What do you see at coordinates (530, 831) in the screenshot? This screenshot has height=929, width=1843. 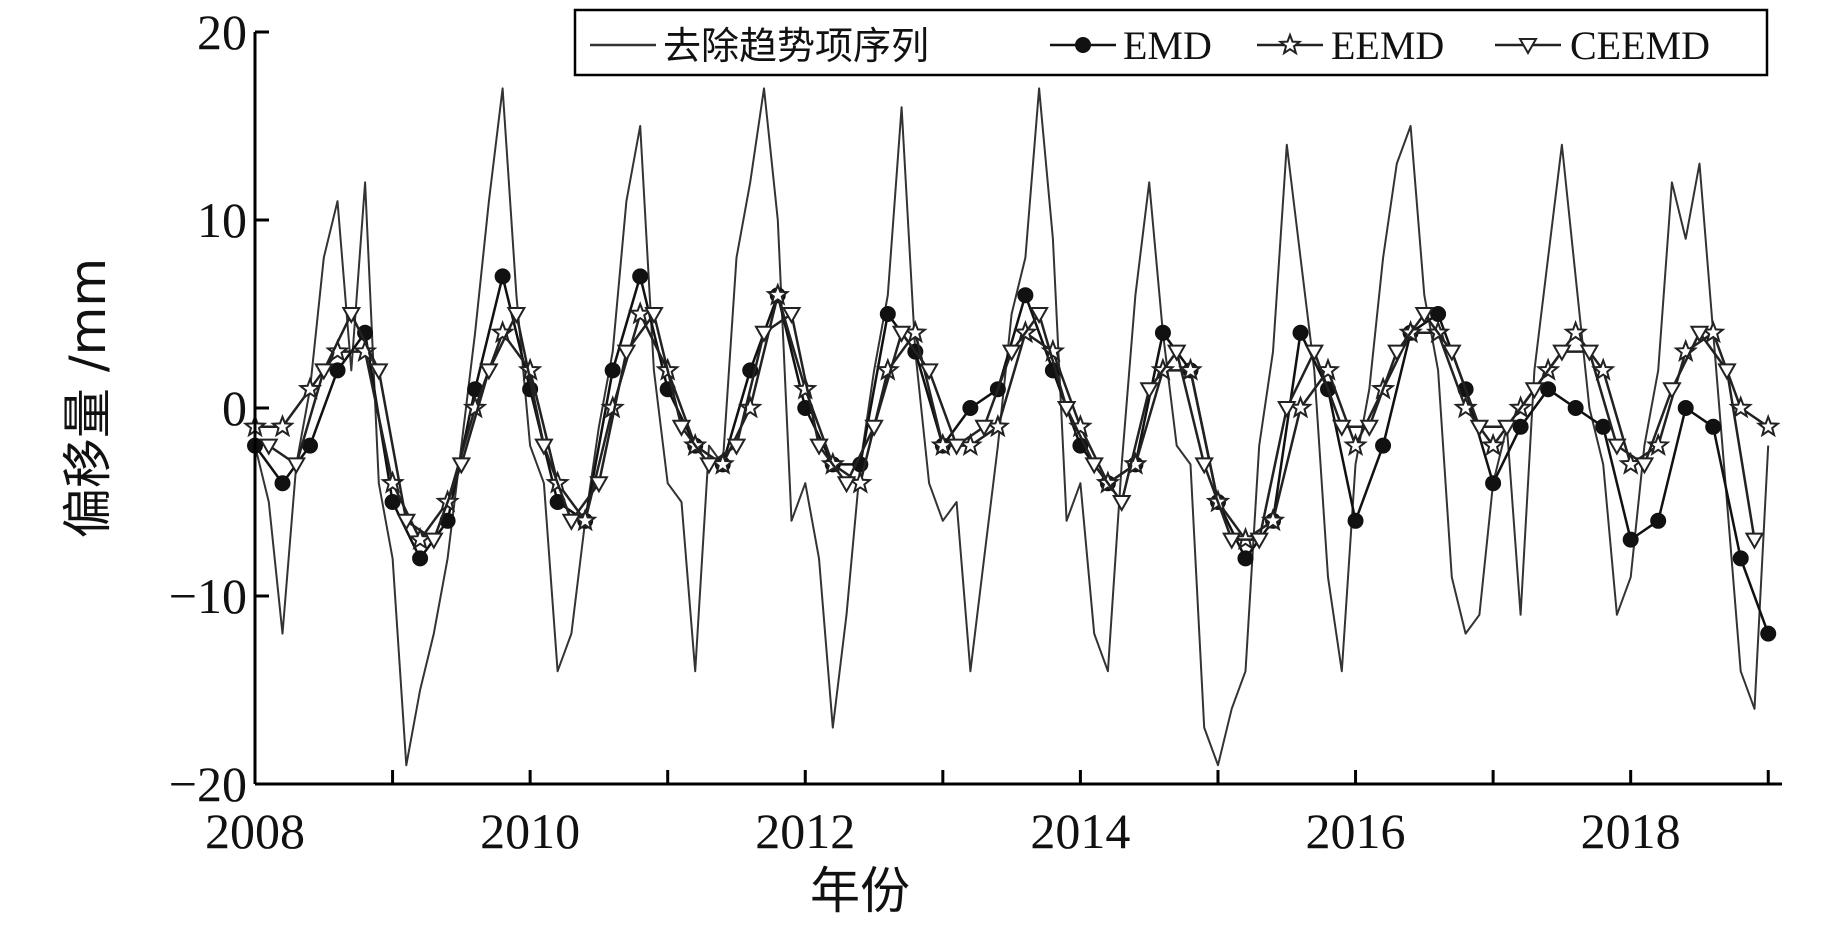 I see `x-tick-label: 2010` at bounding box center [530, 831].